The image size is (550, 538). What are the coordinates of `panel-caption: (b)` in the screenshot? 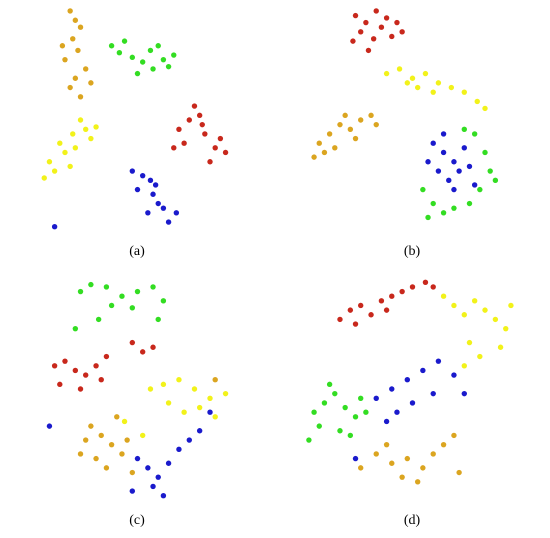 It's located at (412, 251).